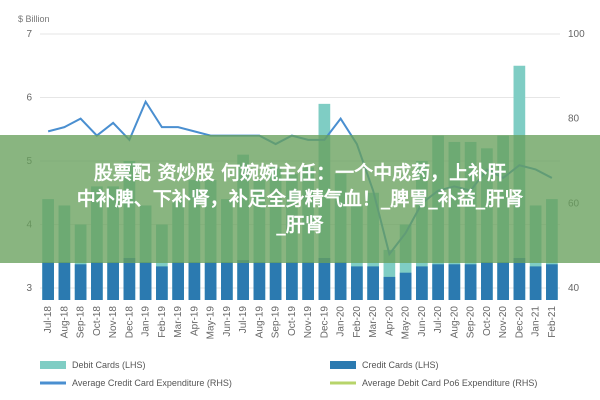 Image resolution: width=600 pixels, height=400 pixels. I want to click on x-tick-label: Jan-19, so click(146, 321).